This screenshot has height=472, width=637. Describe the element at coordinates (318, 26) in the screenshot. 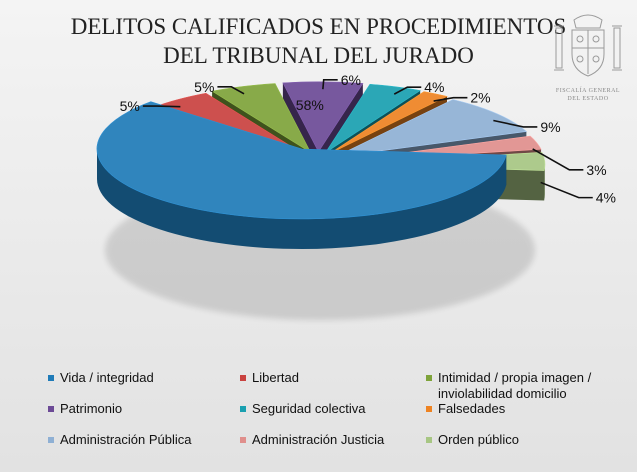

I see `chart-title-line-1: DELITOS CALIFICADOS EN PROCEDIMIENTOS` at that location.